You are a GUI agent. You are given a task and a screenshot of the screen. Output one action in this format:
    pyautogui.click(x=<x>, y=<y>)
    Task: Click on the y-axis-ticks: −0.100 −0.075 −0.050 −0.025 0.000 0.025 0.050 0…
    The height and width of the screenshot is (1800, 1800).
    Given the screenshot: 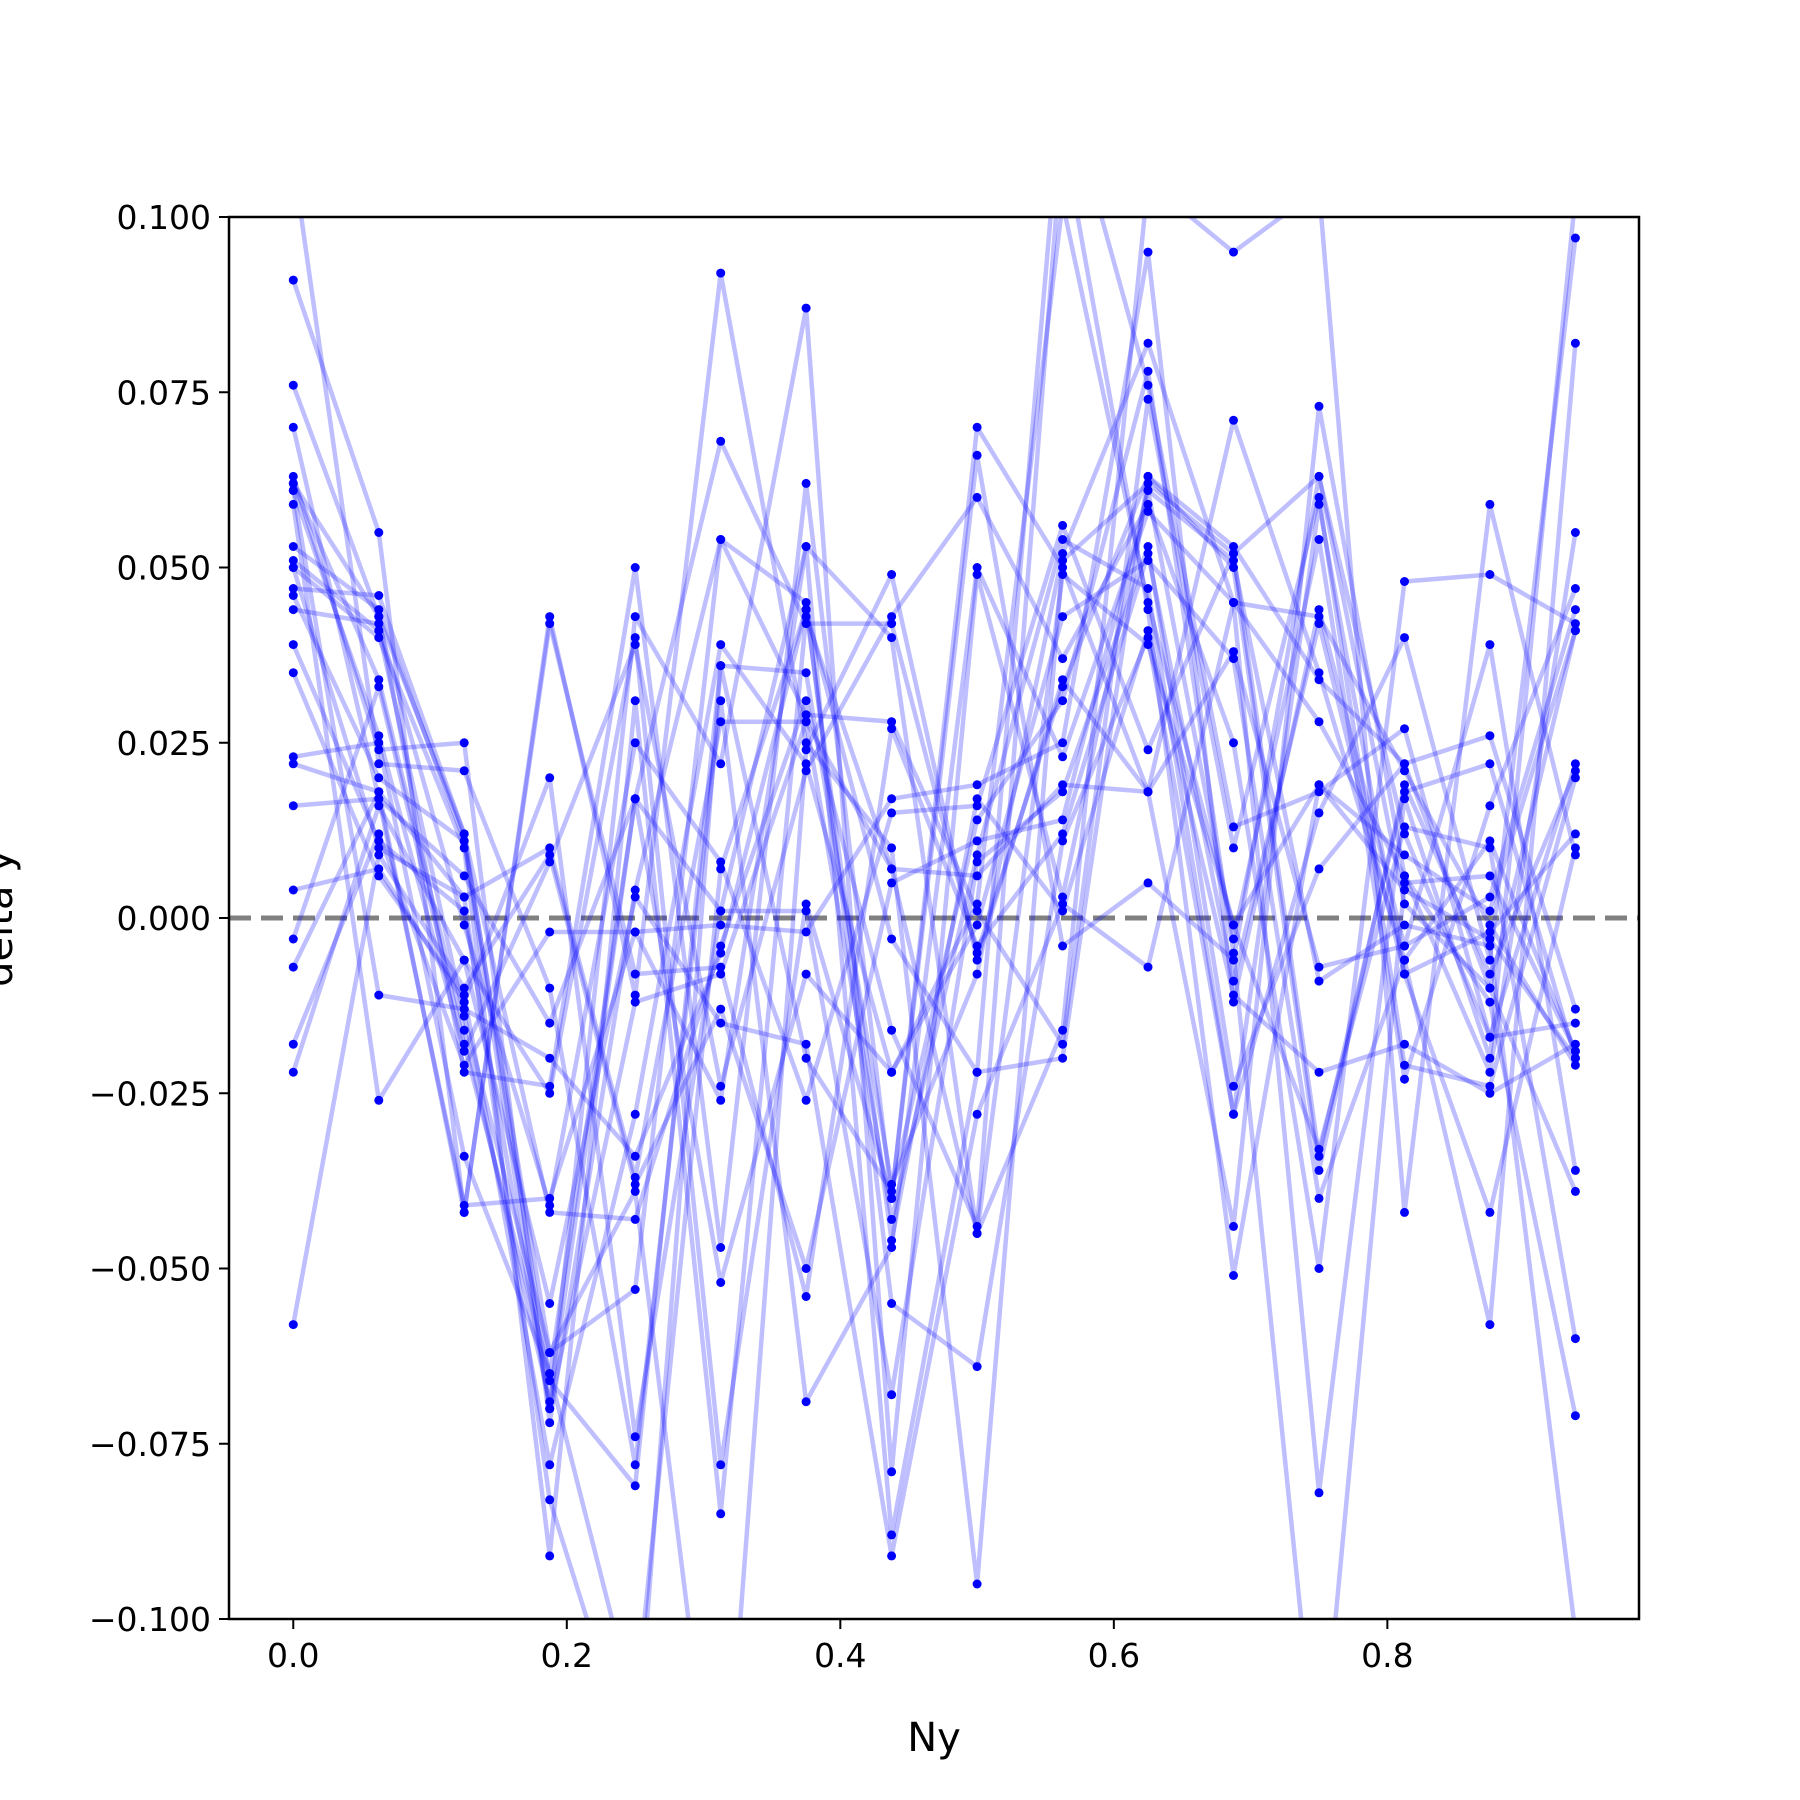 What is the action you would take?
    pyautogui.click(x=159, y=918)
    